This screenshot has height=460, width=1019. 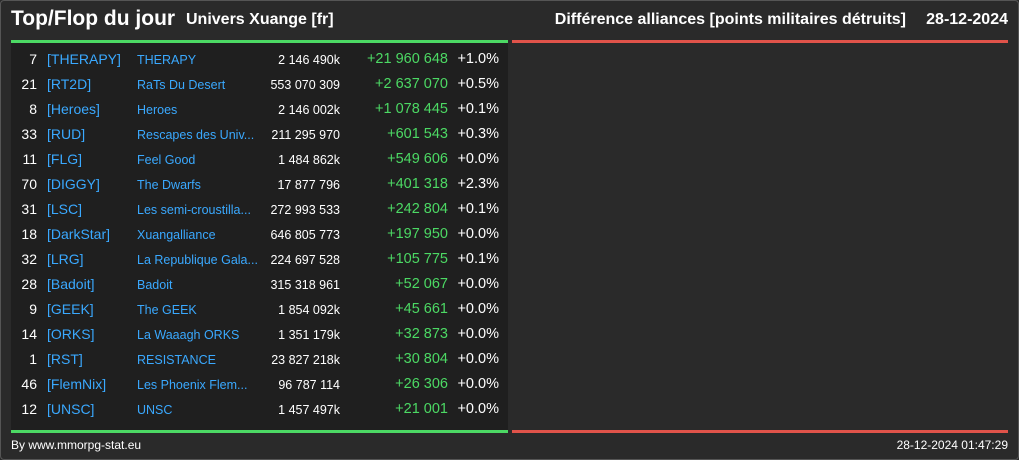 What do you see at coordinates (66, 134) in the screenshot?
I see `alliance-tag-link: [RUD]` at bounding box center [66, 134].